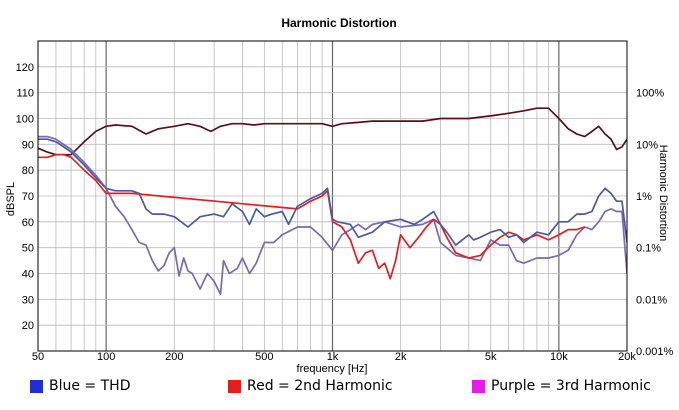 The width and height of the screenshot is (679, 410). What do you see at coordinates (25, 120) in the screenshot?
I see `y-tick-label: 100` at bounding box center [25, 120].